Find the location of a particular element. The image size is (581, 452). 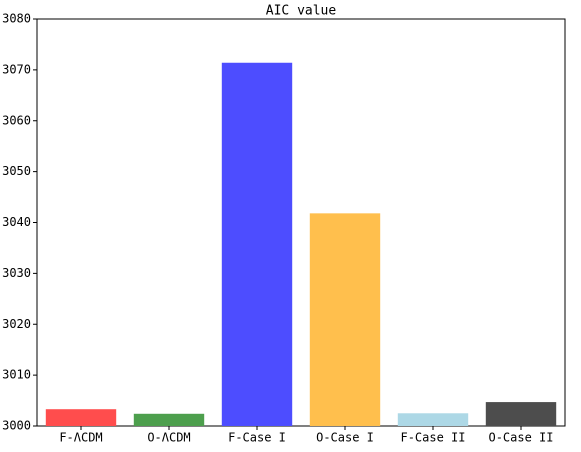

y-tick-label: 3010 is located at coordinates (16, 375).